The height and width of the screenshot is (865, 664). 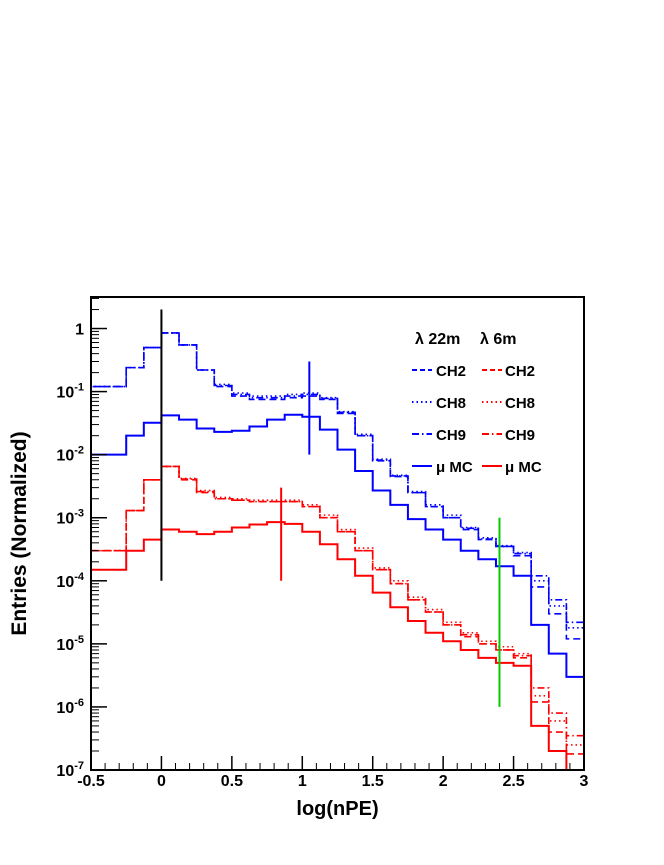 What do you see at coordinates (70, 392) in the screenshot?
I see `y-tick-label: 10⁻¹` at bounding box center [70, 392].